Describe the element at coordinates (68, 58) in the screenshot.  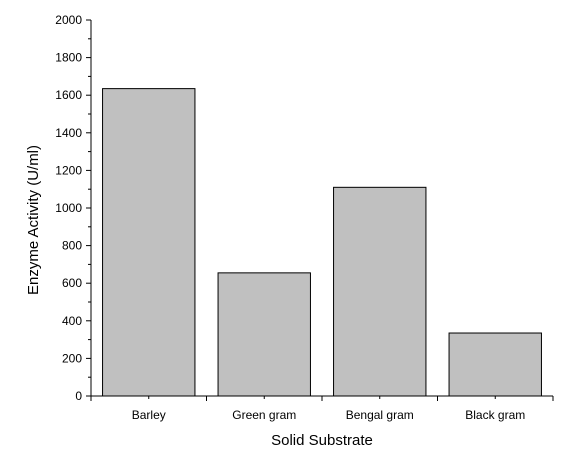
I see `y-tick-label: 1800` at that location.